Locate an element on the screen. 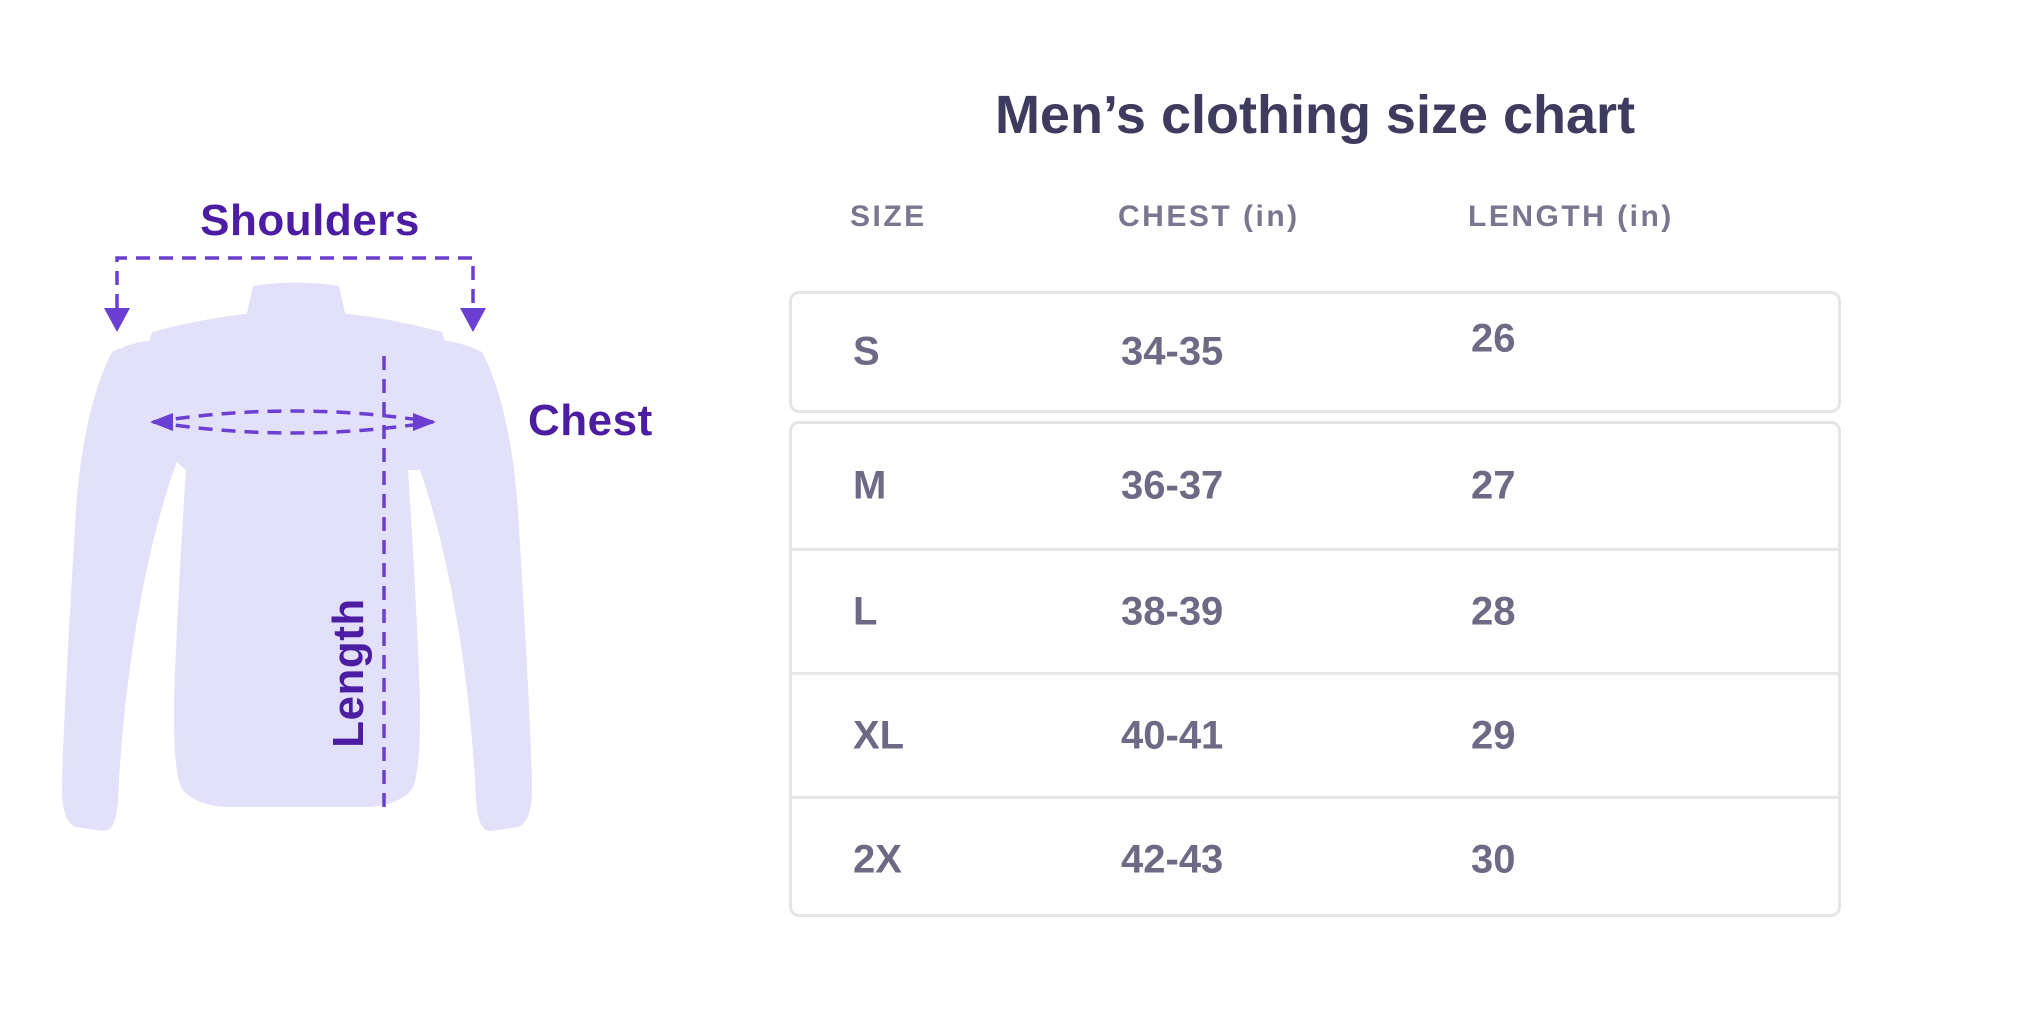  column-header-chest: CHEST (in) is located at coordinates (1209, 216).